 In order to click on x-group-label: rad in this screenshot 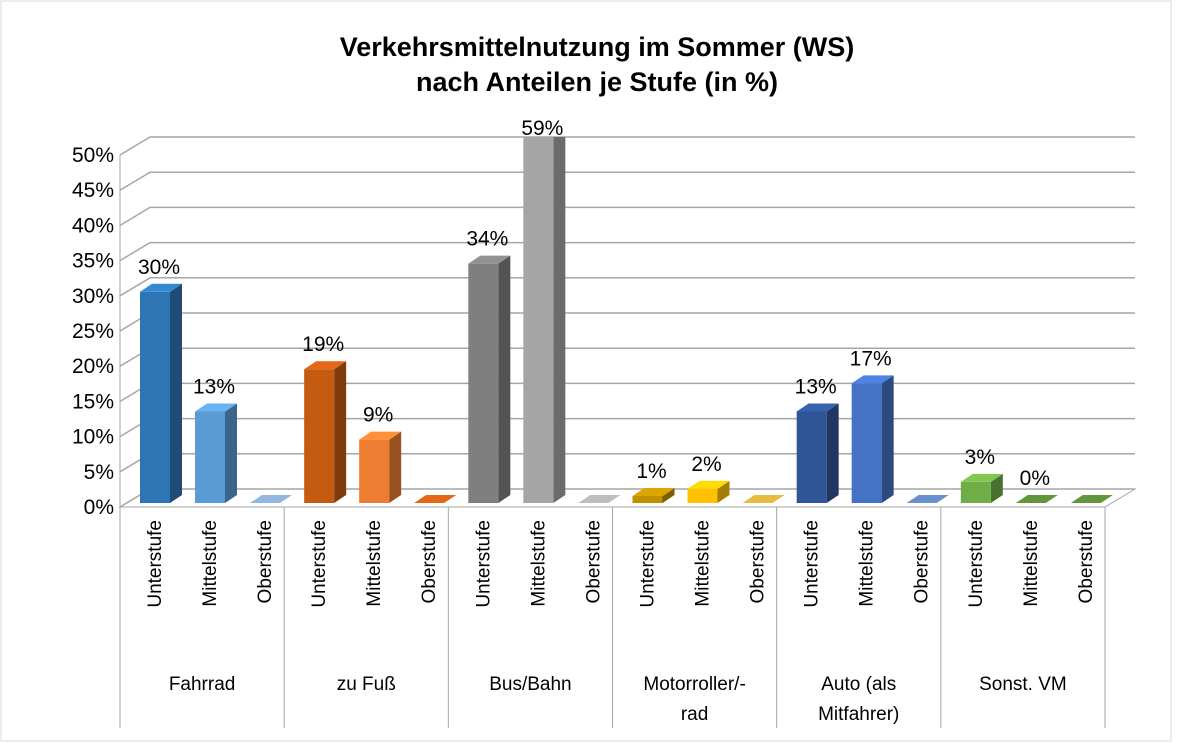, I will do `click(694, 714)`.